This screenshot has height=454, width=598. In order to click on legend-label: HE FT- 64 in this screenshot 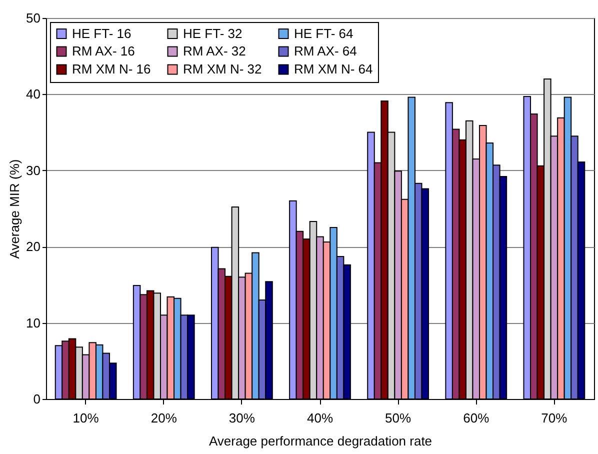, I will do `click(324, 33)`.